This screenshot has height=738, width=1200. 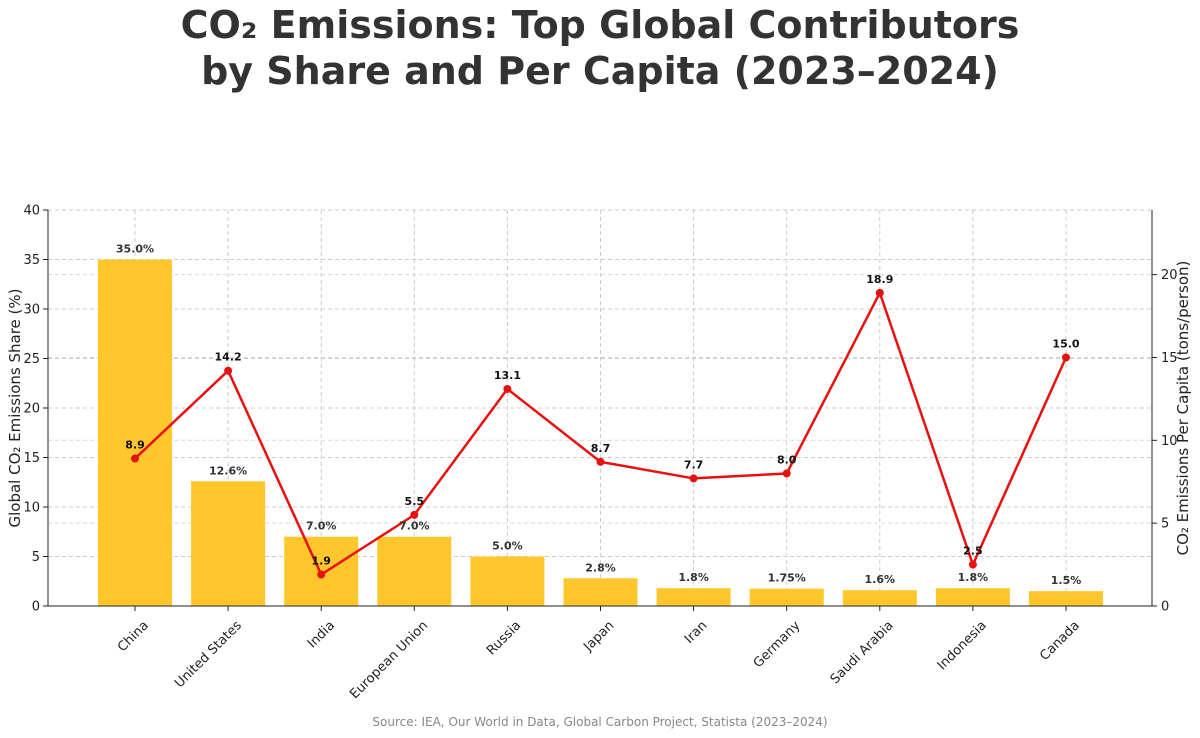 I want to click on x-tick-label: United States, so click(x=208, y=654).